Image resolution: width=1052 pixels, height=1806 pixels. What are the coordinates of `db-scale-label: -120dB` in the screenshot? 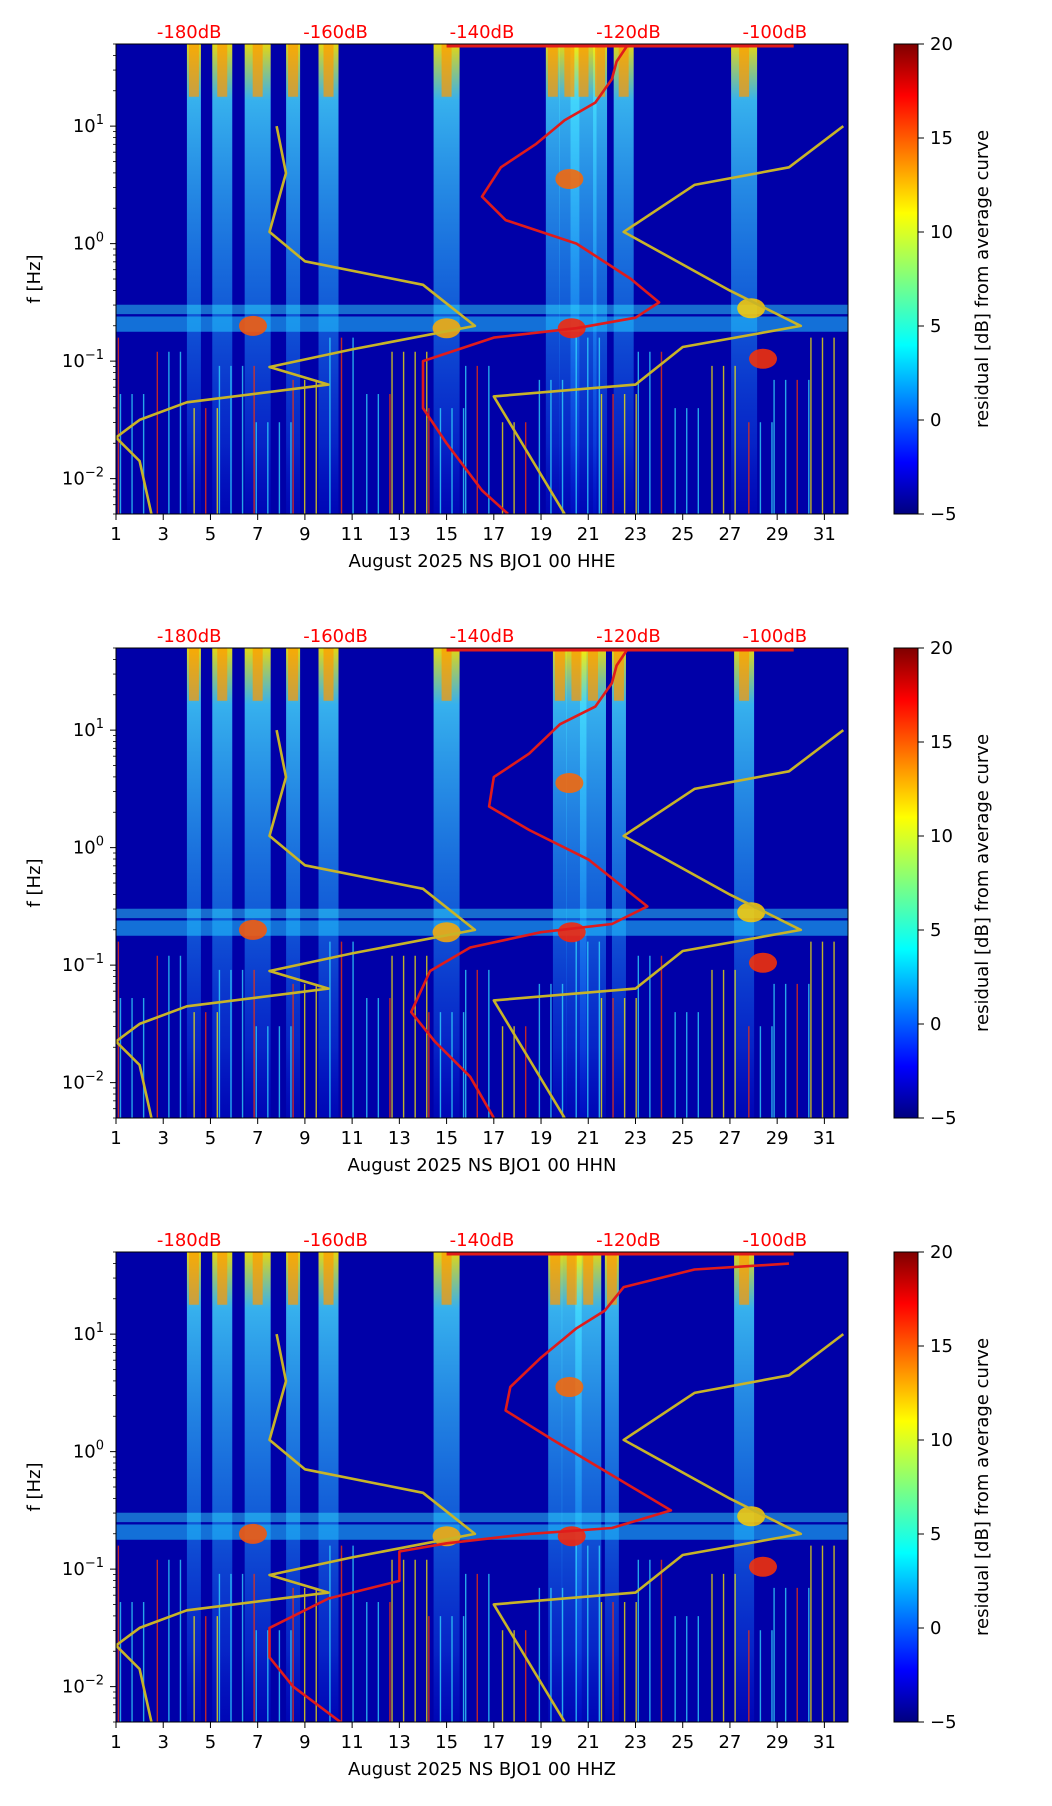 It's located at (628, 32).